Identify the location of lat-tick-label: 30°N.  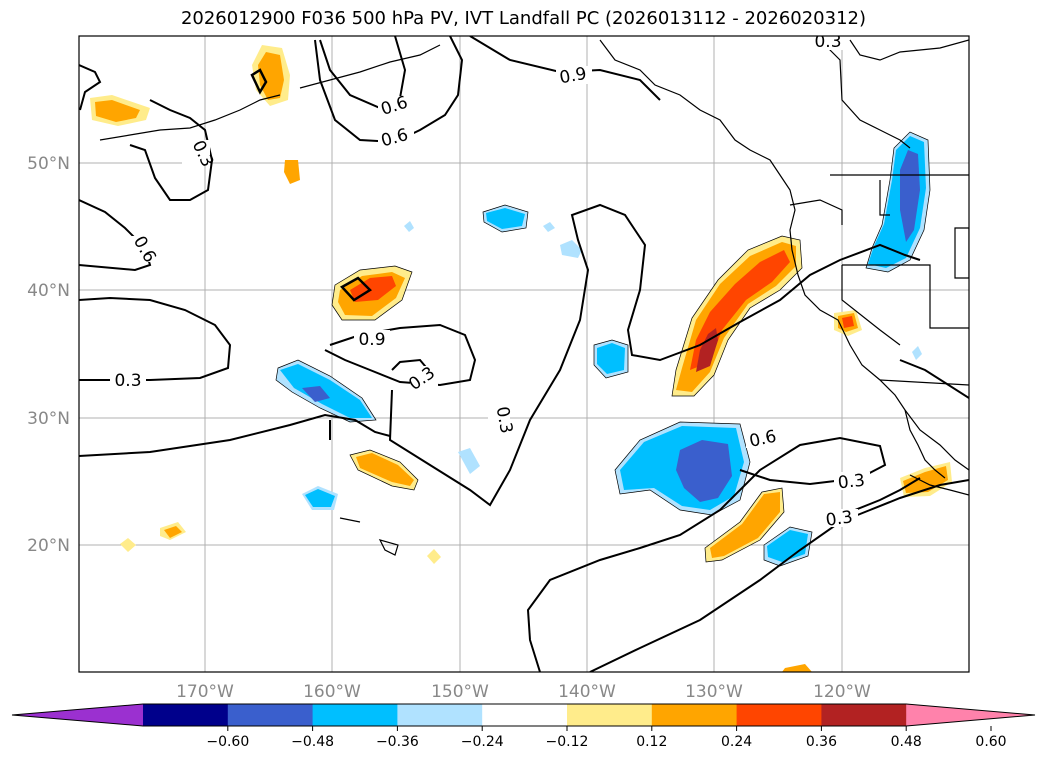
(48, 419).